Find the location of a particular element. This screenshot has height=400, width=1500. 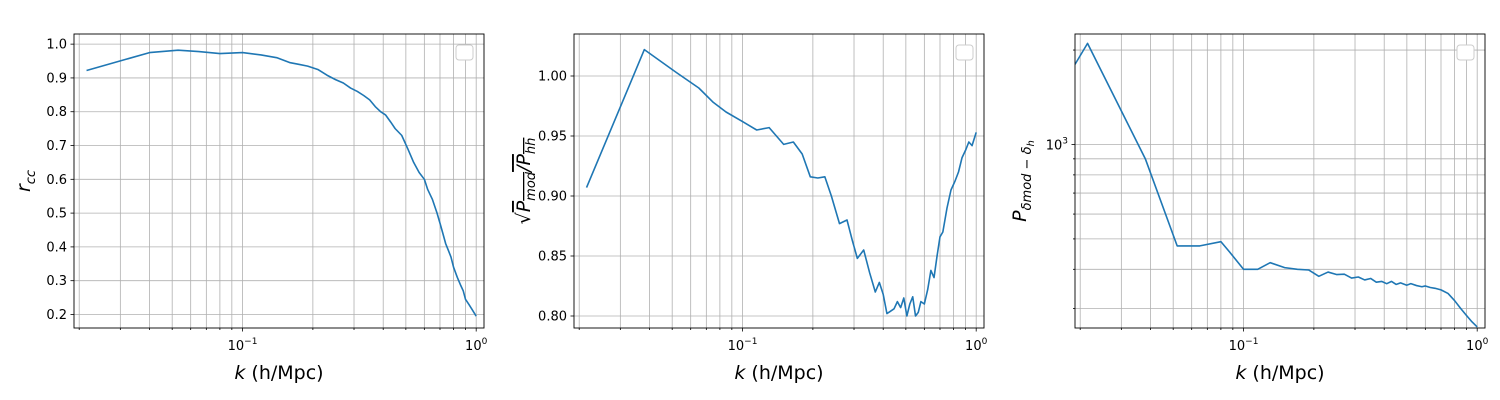

y-tick-label: 0.4 is located at coordinates (56, 247).